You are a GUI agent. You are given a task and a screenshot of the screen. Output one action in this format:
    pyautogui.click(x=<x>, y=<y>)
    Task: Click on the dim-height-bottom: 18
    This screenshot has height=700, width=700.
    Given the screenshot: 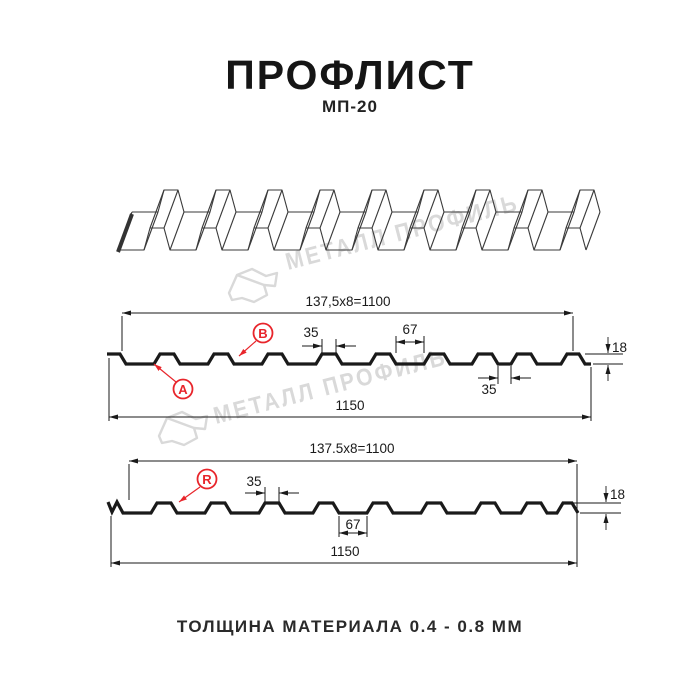 What is the action you would take?
    pyautogui.click(x=617, y=494)
    